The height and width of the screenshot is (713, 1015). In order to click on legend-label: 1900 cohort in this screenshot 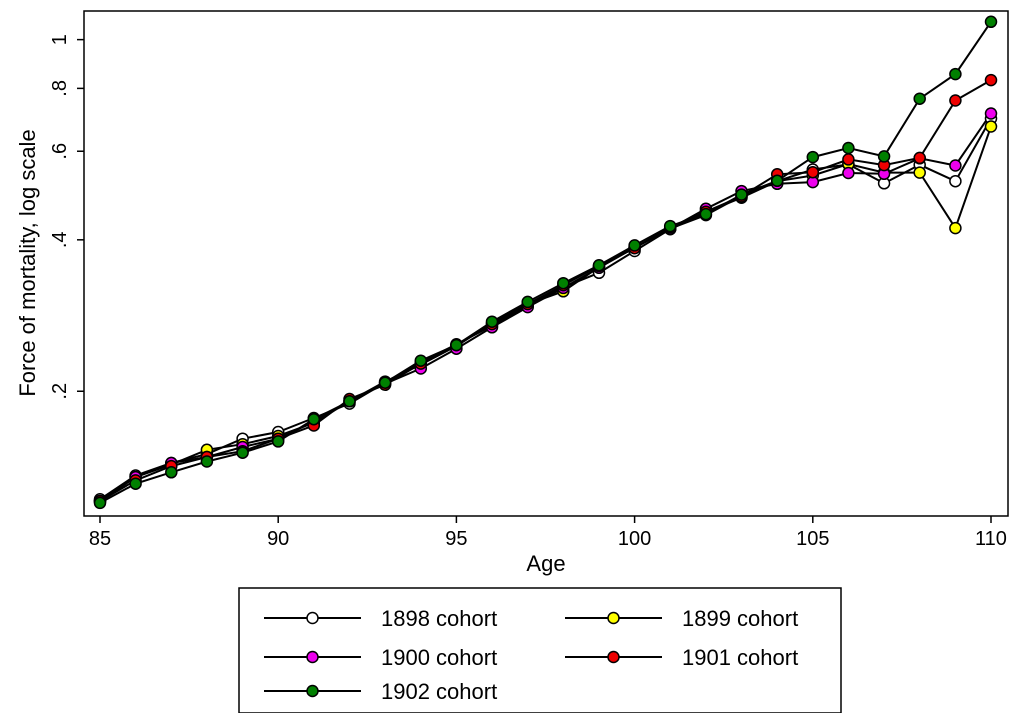, I will do `click(439, 657)`.